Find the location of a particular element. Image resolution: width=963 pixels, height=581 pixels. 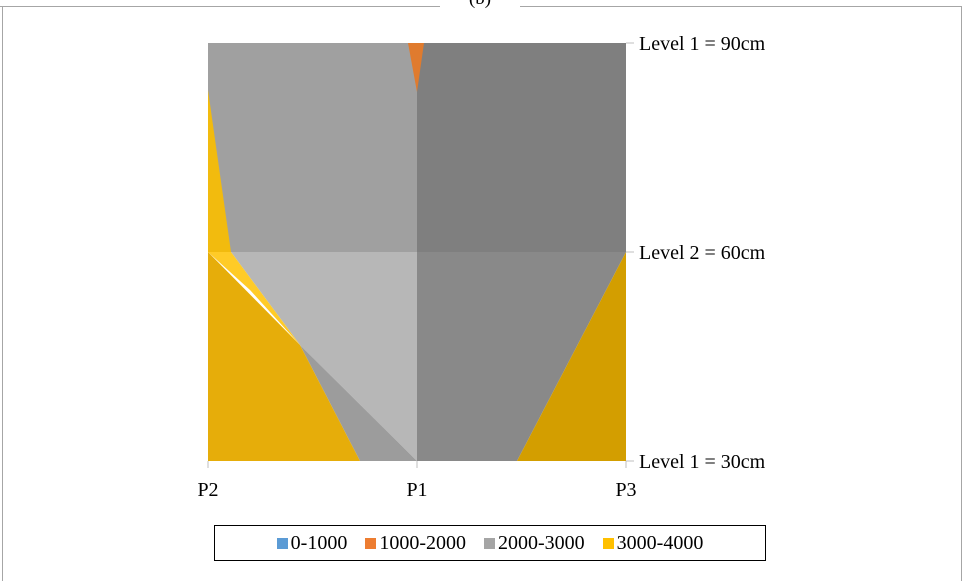

legend-item-0: 0-1000 is located at coordinates (312, 543).